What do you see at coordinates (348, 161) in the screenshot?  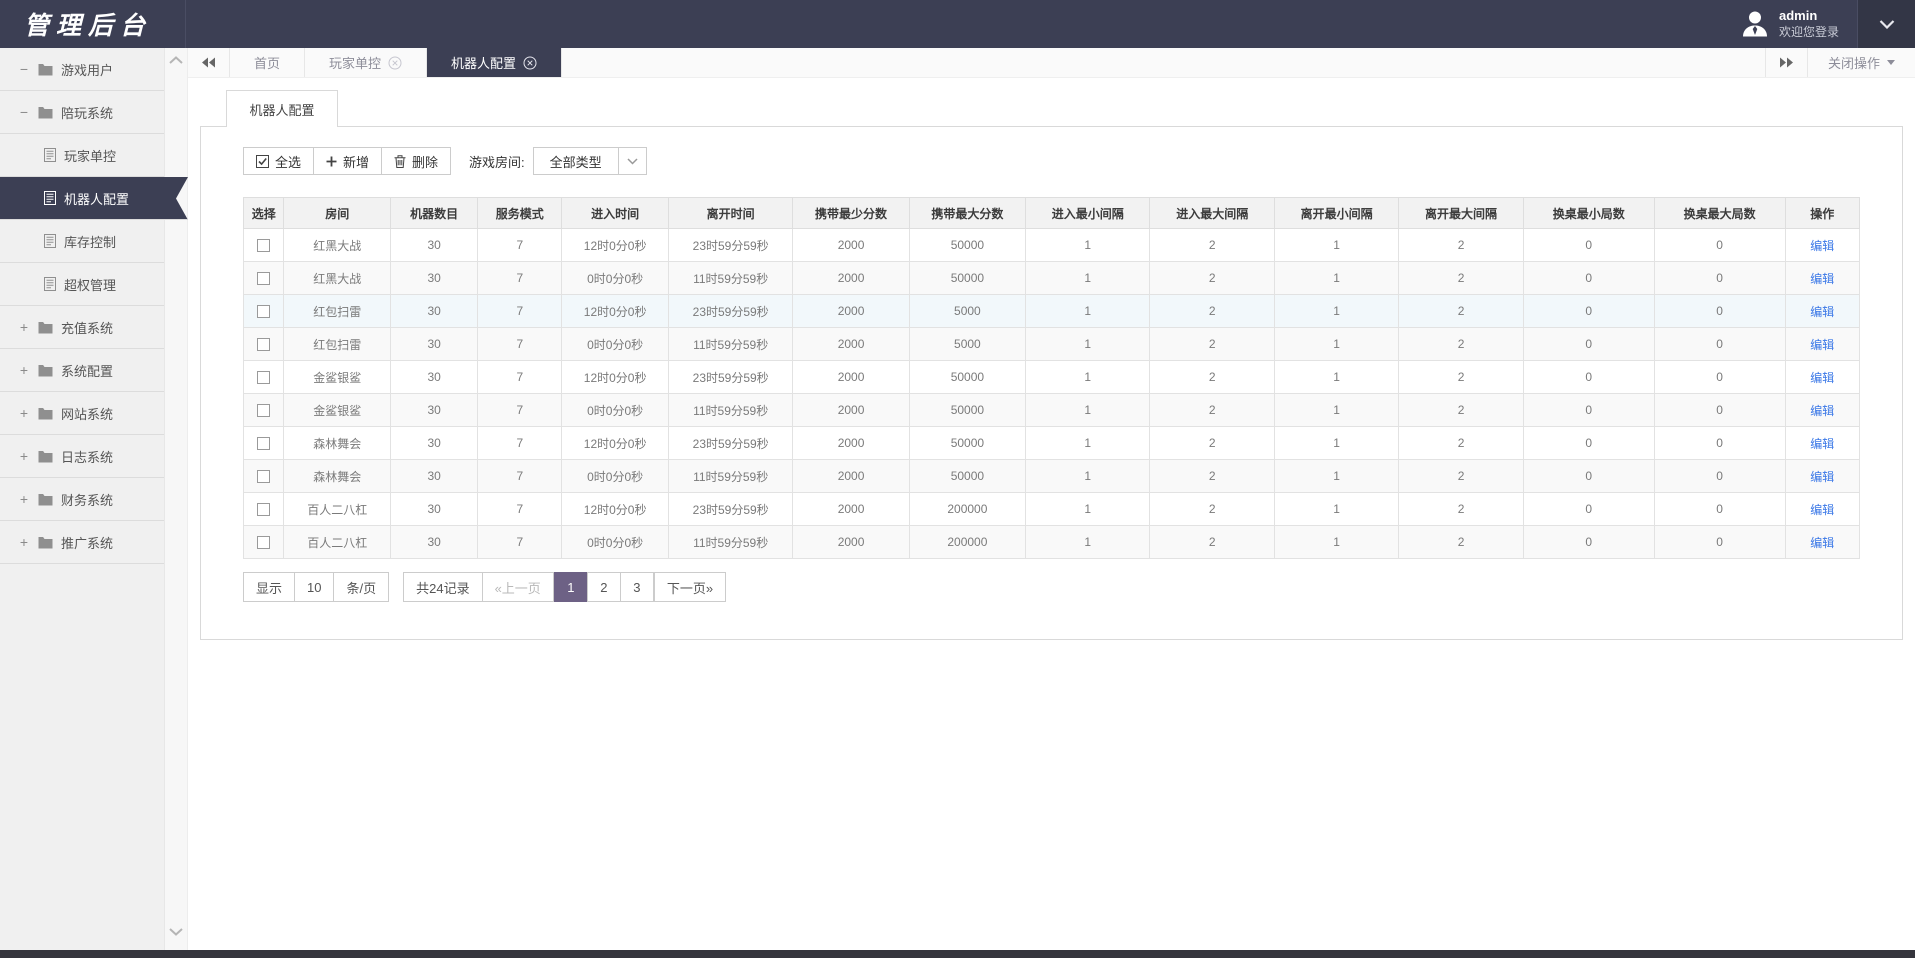 I see `add-button: 新增` at bounding box center [348, 161].